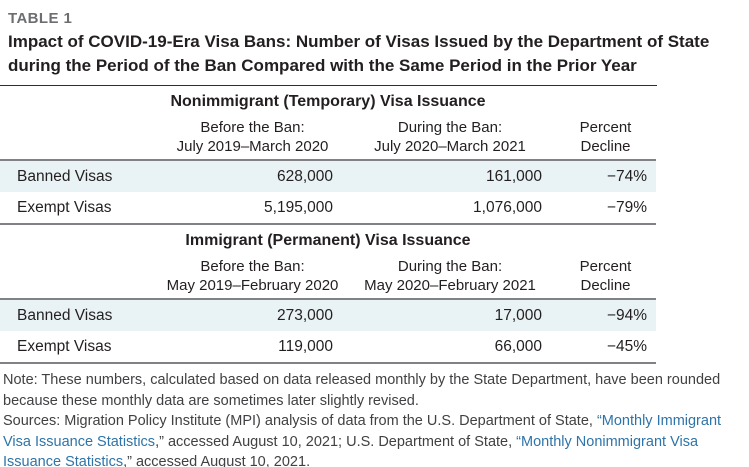 The width and height of the screenshot is (749, 467). What do you see at coordinates (252, 277) in the screenshot?
I see `column-header-before-ban: Before the Ban: May 2019–February 2020` at bounding box center [252, 277].